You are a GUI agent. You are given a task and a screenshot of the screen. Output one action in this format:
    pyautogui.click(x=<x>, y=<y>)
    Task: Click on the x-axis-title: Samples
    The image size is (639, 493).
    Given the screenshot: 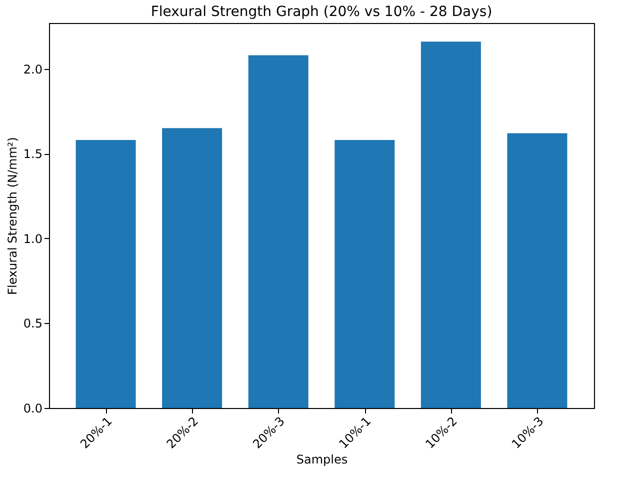 What is the action you would take?
    pyautogui.click(x=322, y=459)
    